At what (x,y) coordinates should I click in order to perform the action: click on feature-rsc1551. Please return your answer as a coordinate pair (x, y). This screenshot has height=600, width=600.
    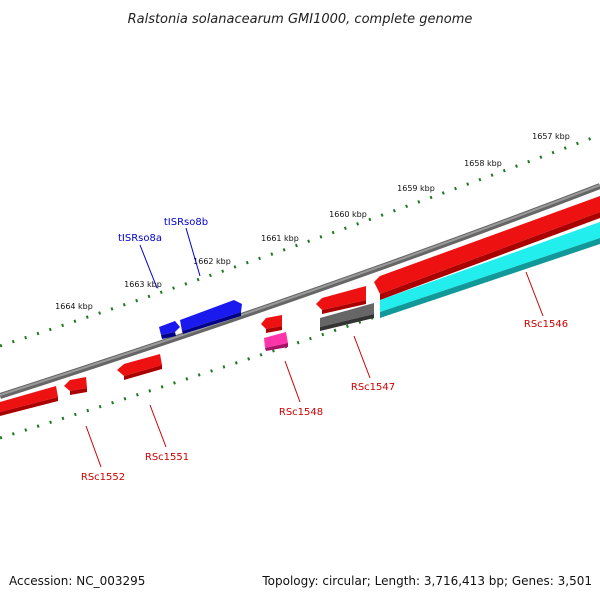
    Looking at the image, I should click on (139, 367).